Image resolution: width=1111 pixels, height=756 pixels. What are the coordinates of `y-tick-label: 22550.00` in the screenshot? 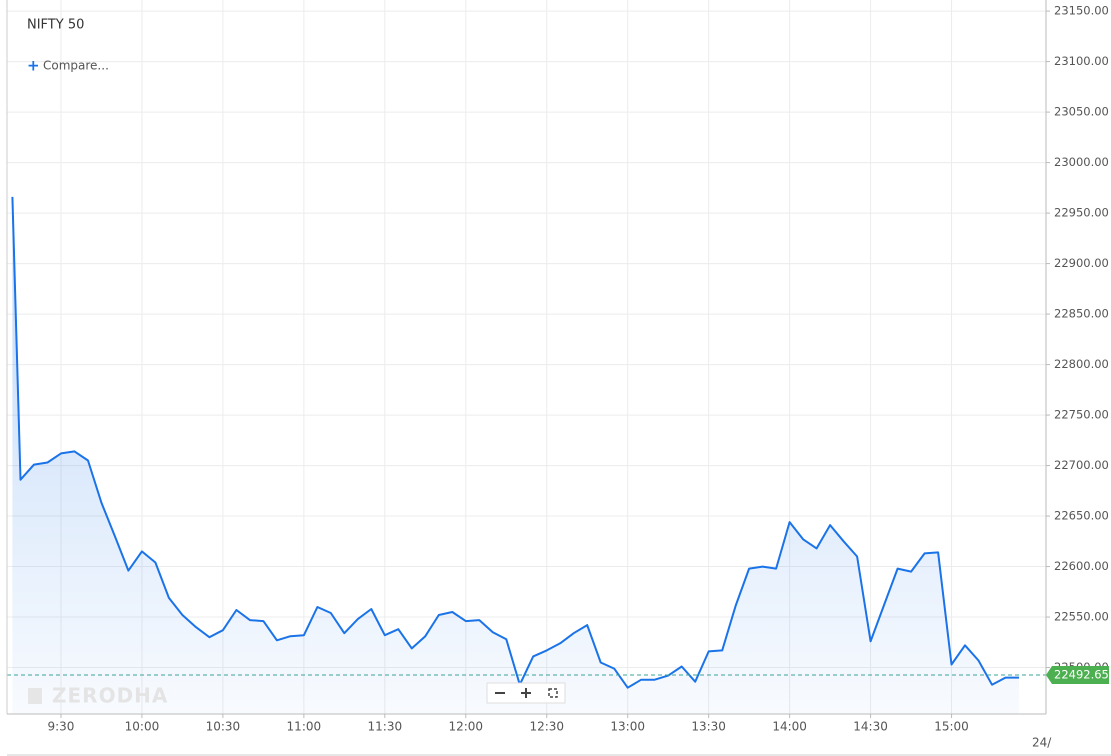 It's located at (1081, 617).